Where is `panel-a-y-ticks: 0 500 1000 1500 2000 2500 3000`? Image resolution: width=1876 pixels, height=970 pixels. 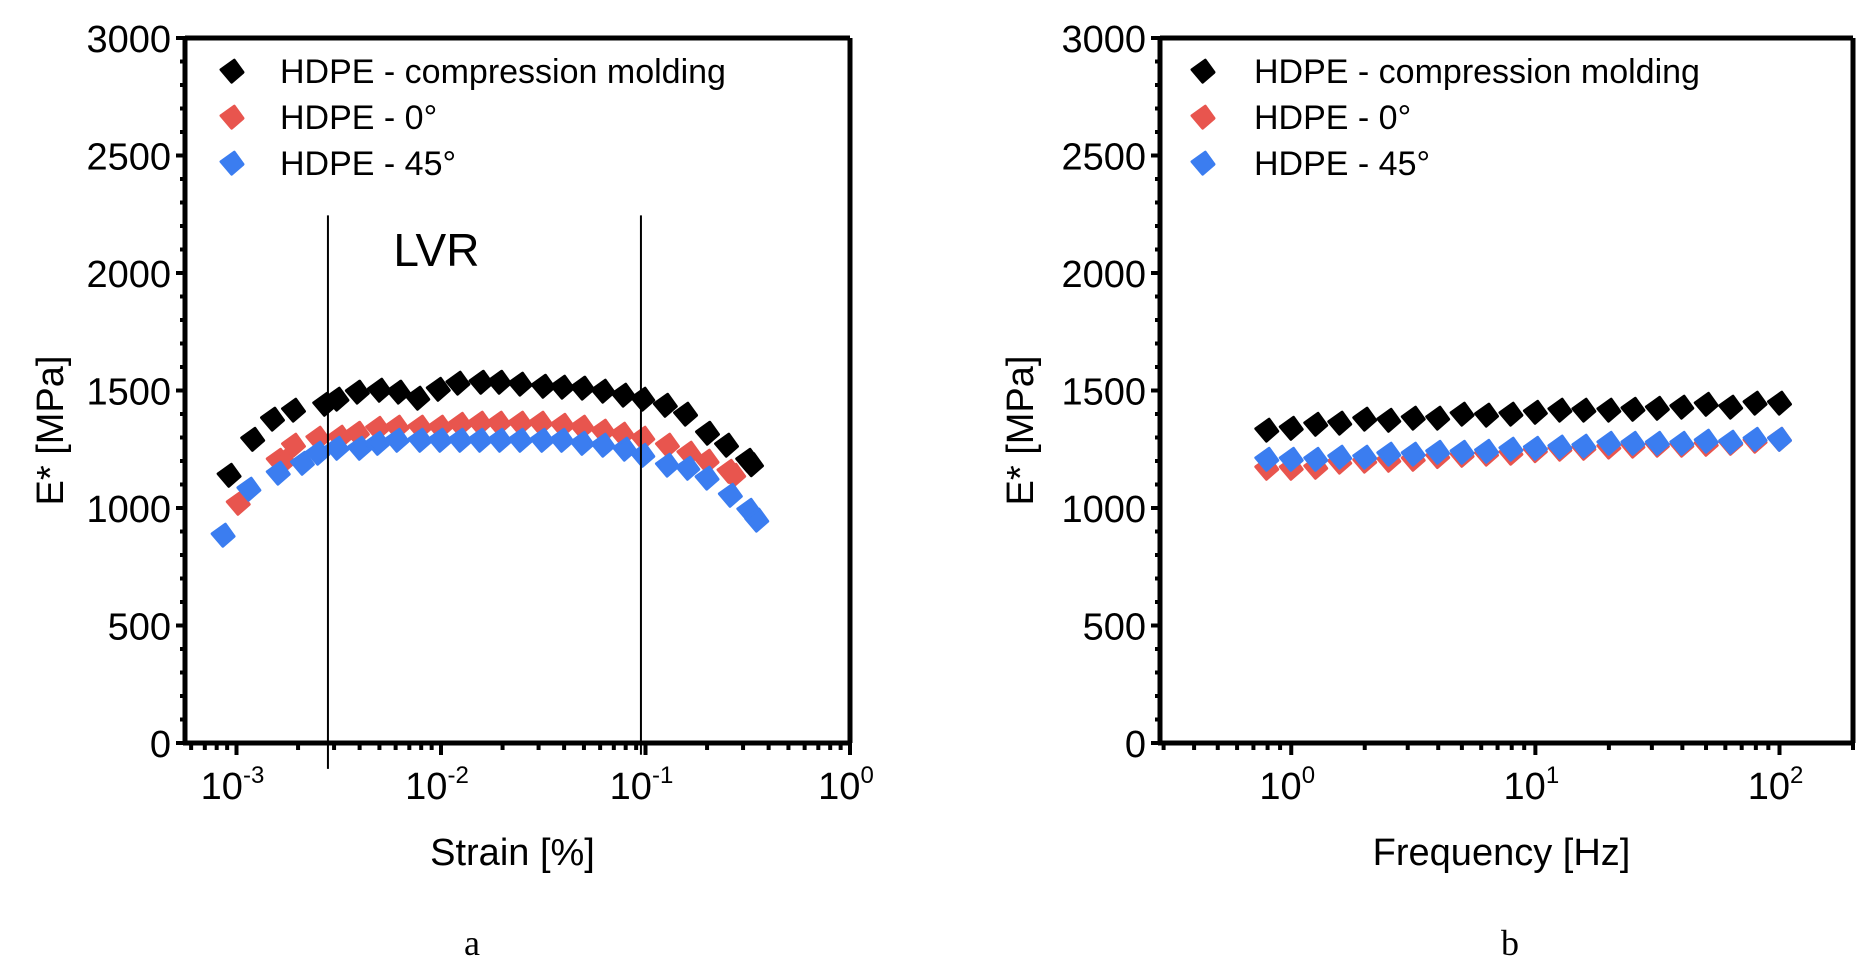 panel-a-y-ticks: 0 500 1000 1500 2000 2500 3000 is located at coordinates (135, 392).